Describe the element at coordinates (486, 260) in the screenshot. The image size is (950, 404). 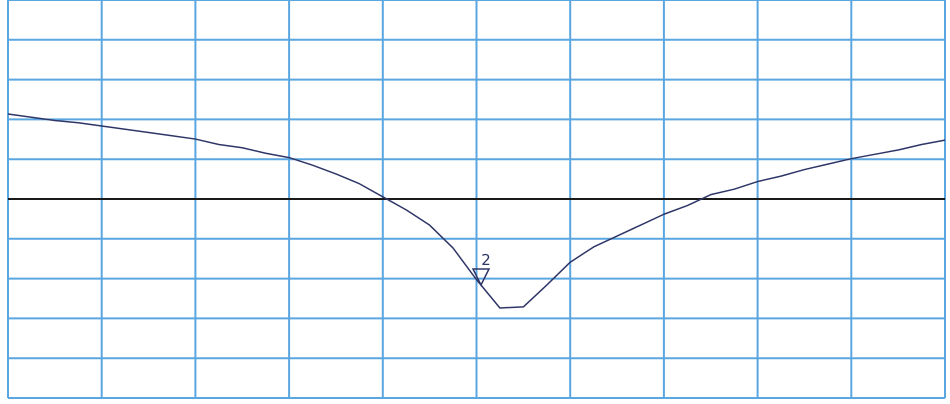
I see `annotation: 2` at that location.